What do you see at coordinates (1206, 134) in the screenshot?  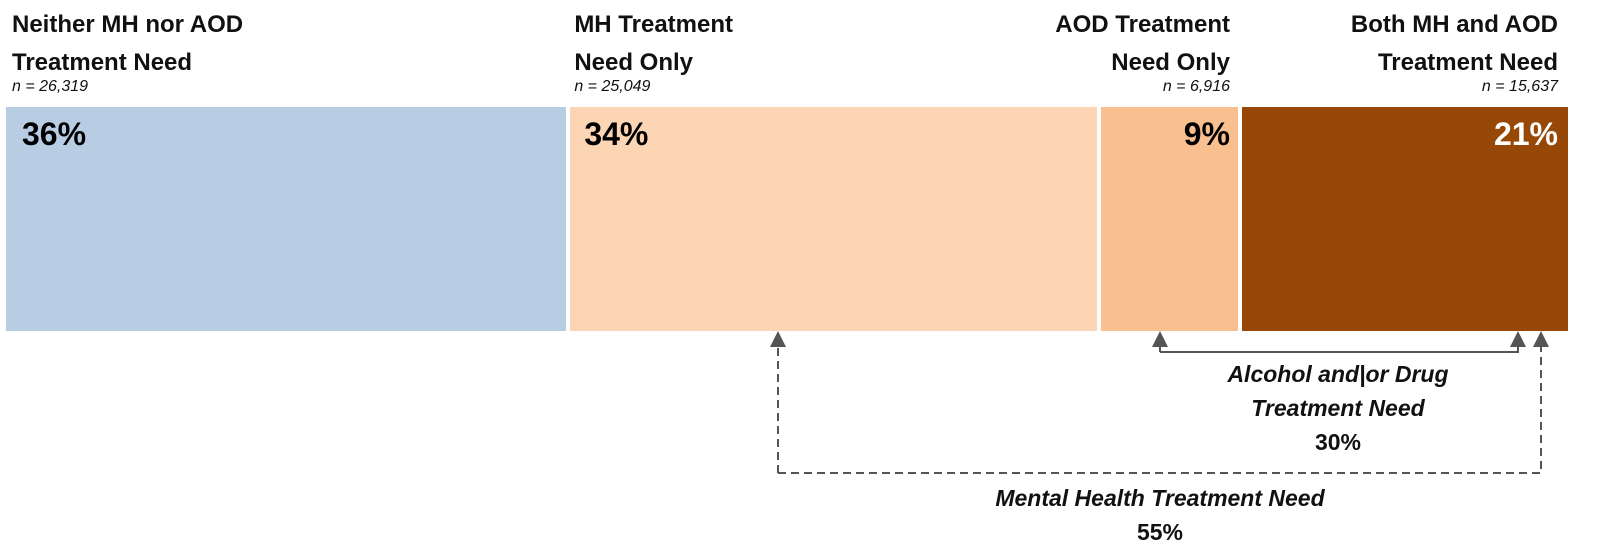 I see `value-label: 9%` at bounding box center [1206, 134].